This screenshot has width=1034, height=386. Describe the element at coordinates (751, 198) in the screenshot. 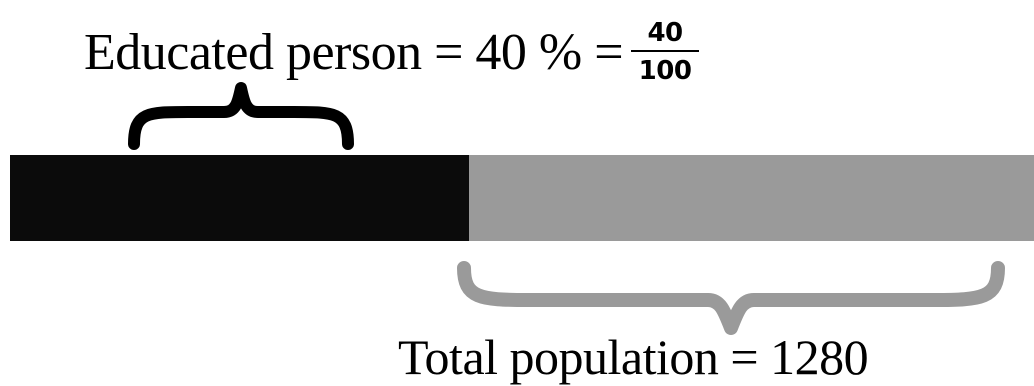

I see `remaining-segment` at that location.